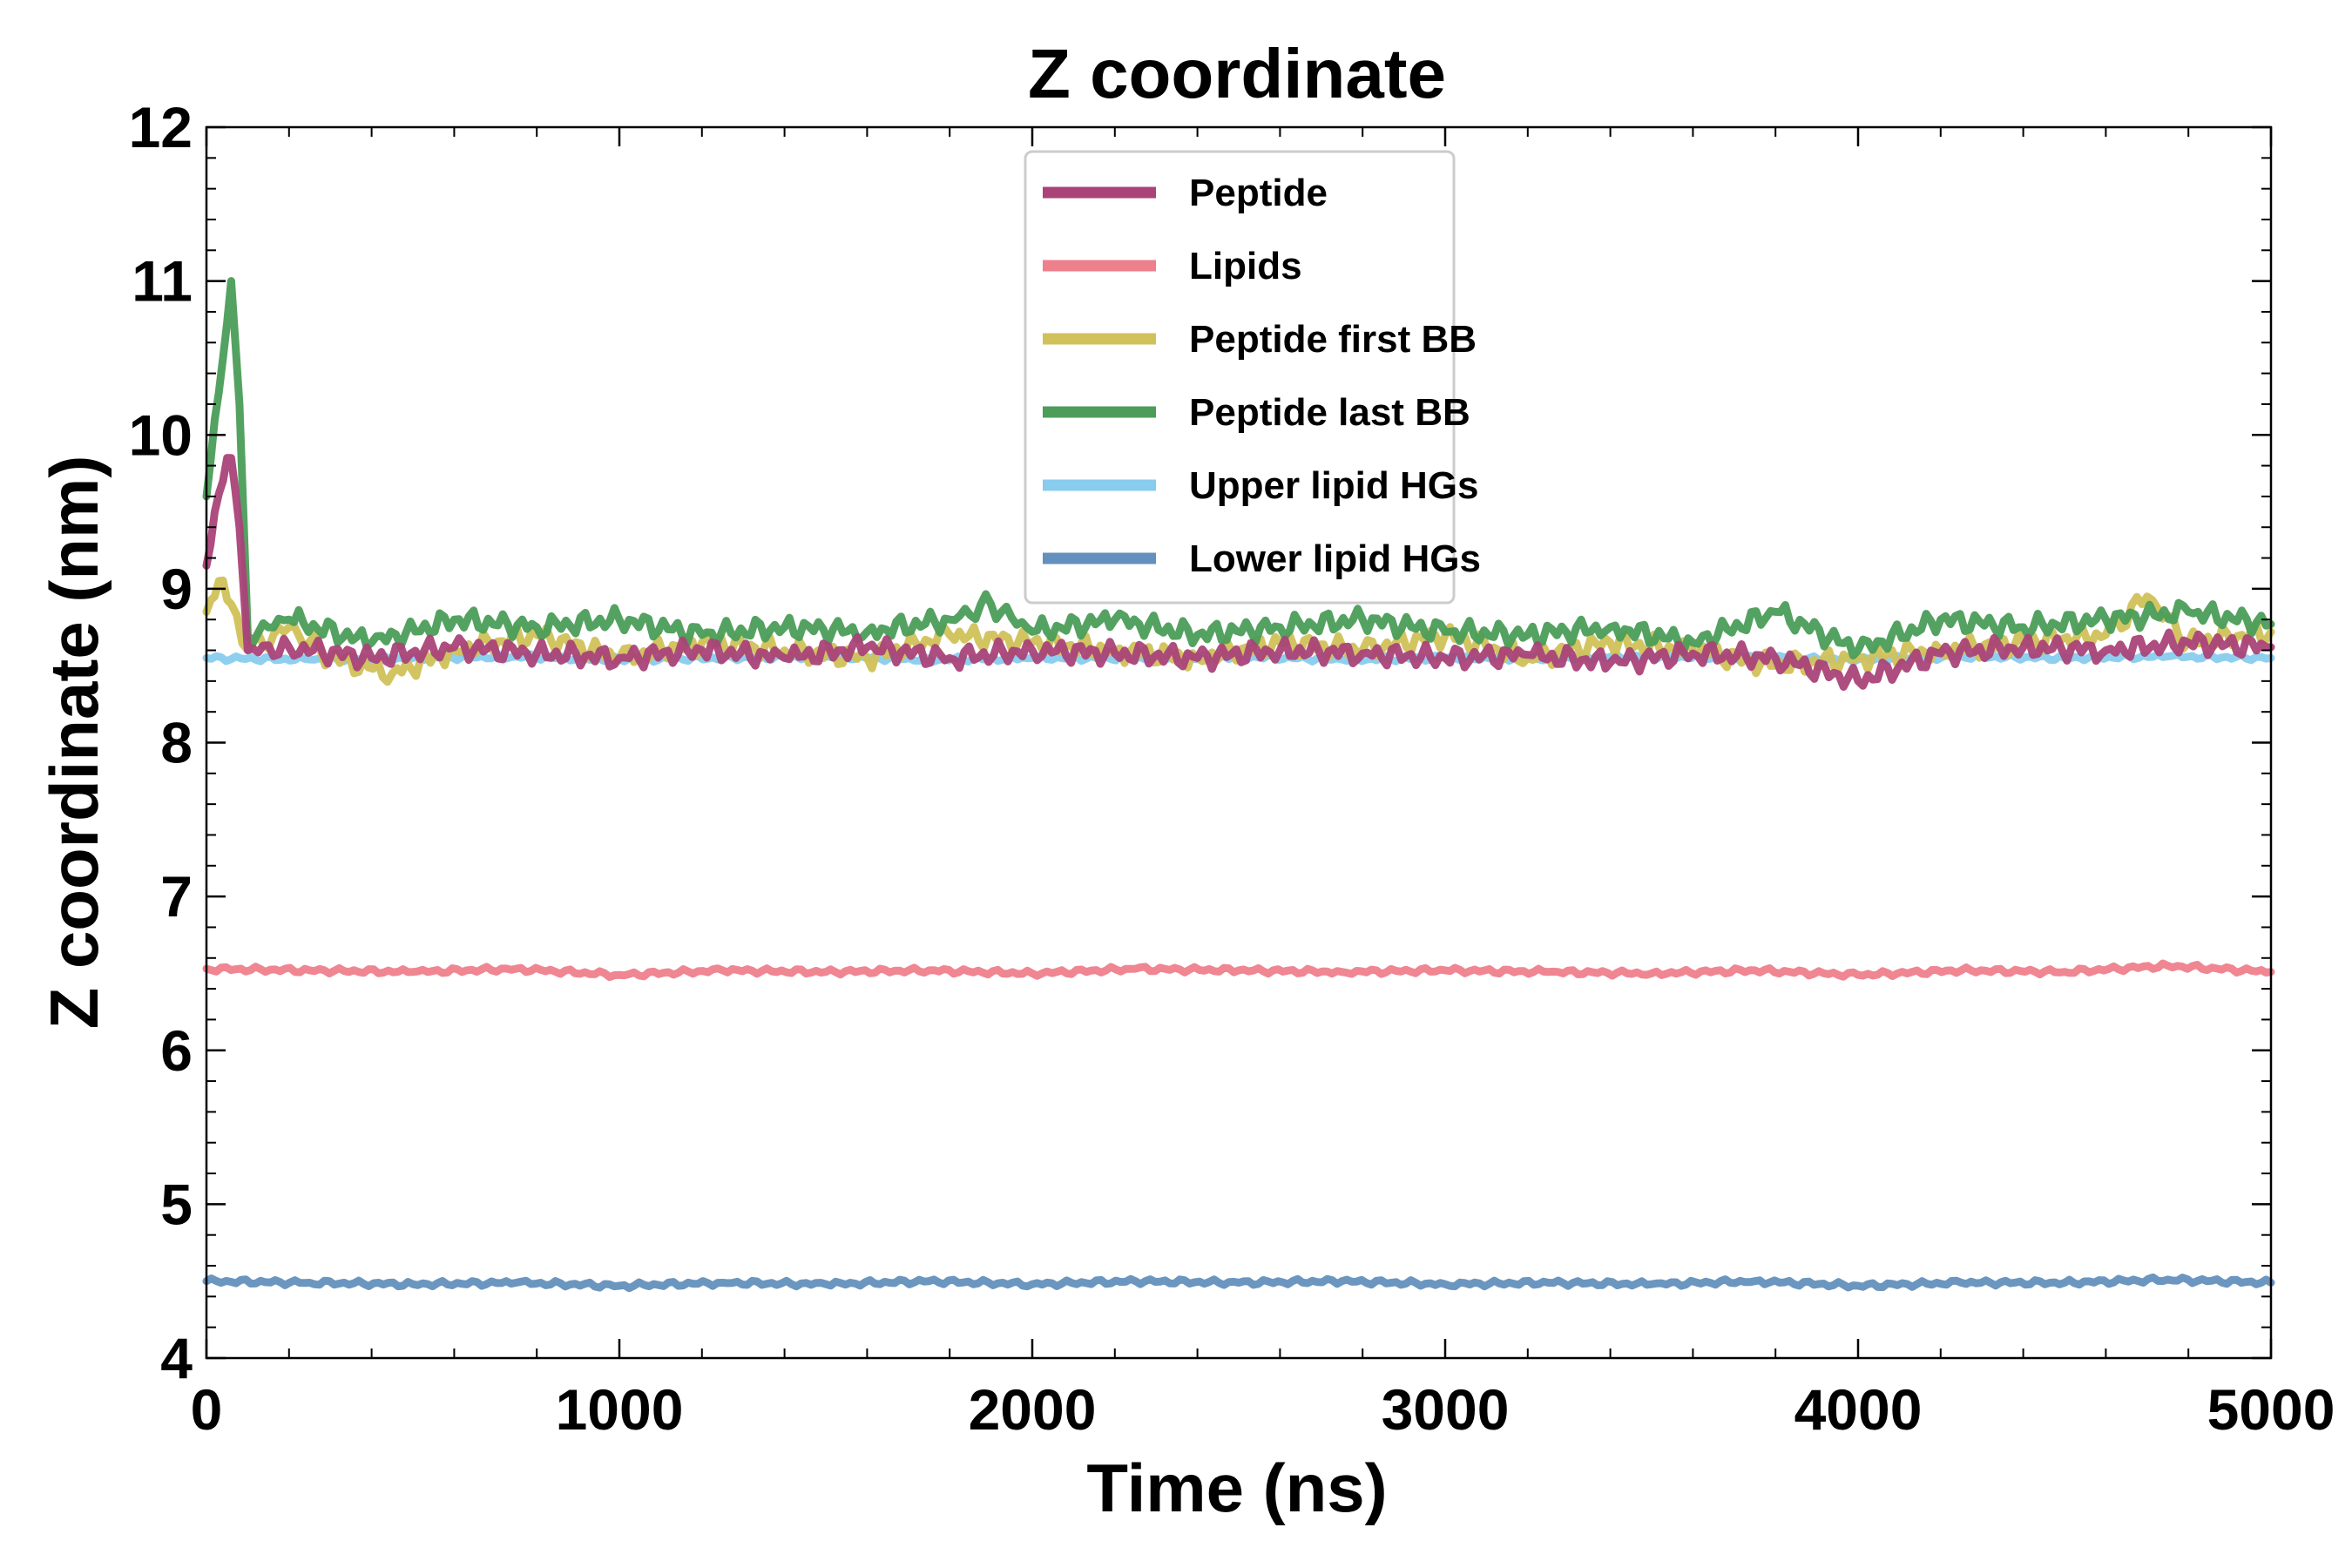 The width and height of the screenshot is (2352, 1568). I want to click on legend-label-lower-lipid-hgs: Lower lipid HGs, so click(1335, 559).